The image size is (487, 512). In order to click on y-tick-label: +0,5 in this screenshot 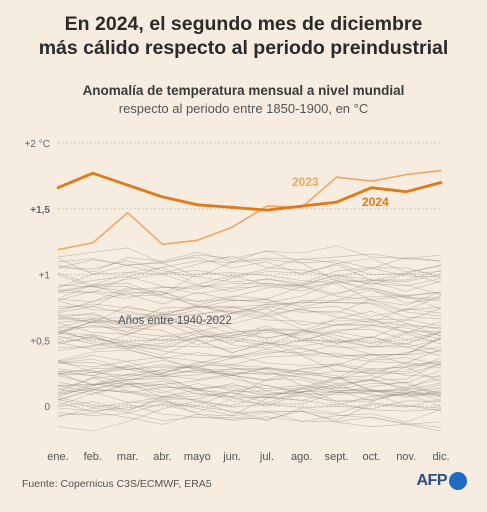, I will do `click(40, 341)`.